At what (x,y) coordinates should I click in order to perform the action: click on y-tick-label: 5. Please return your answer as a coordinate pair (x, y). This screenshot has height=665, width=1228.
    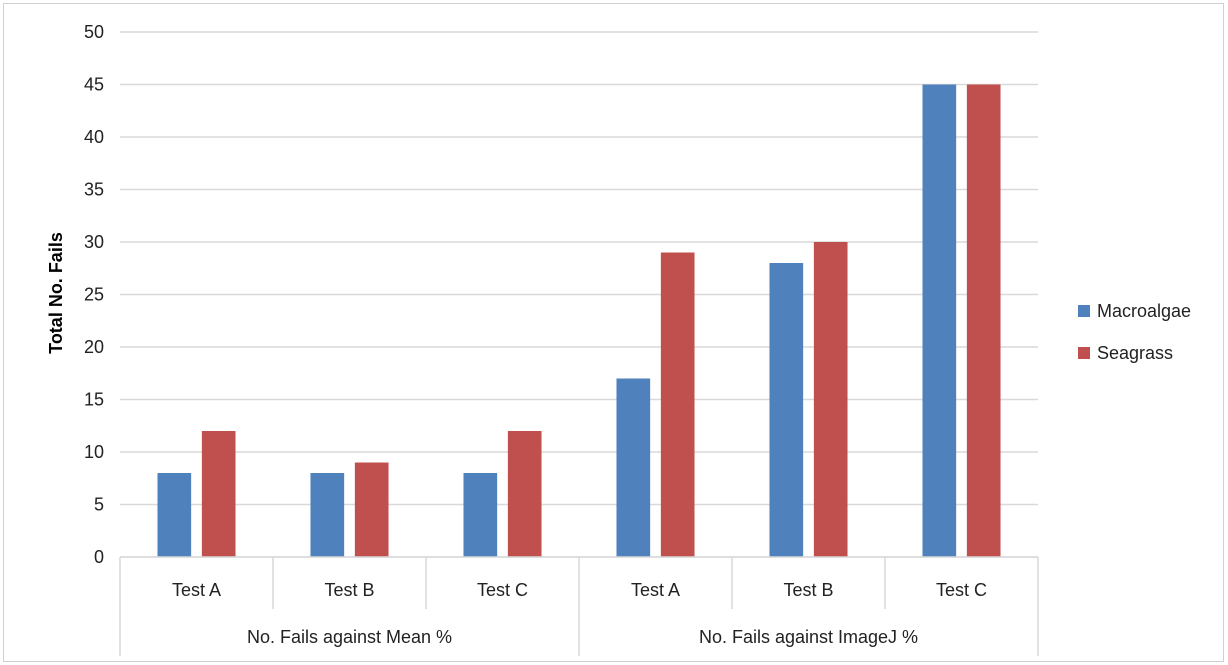
    Looking at the image, I should click on (99, 505).